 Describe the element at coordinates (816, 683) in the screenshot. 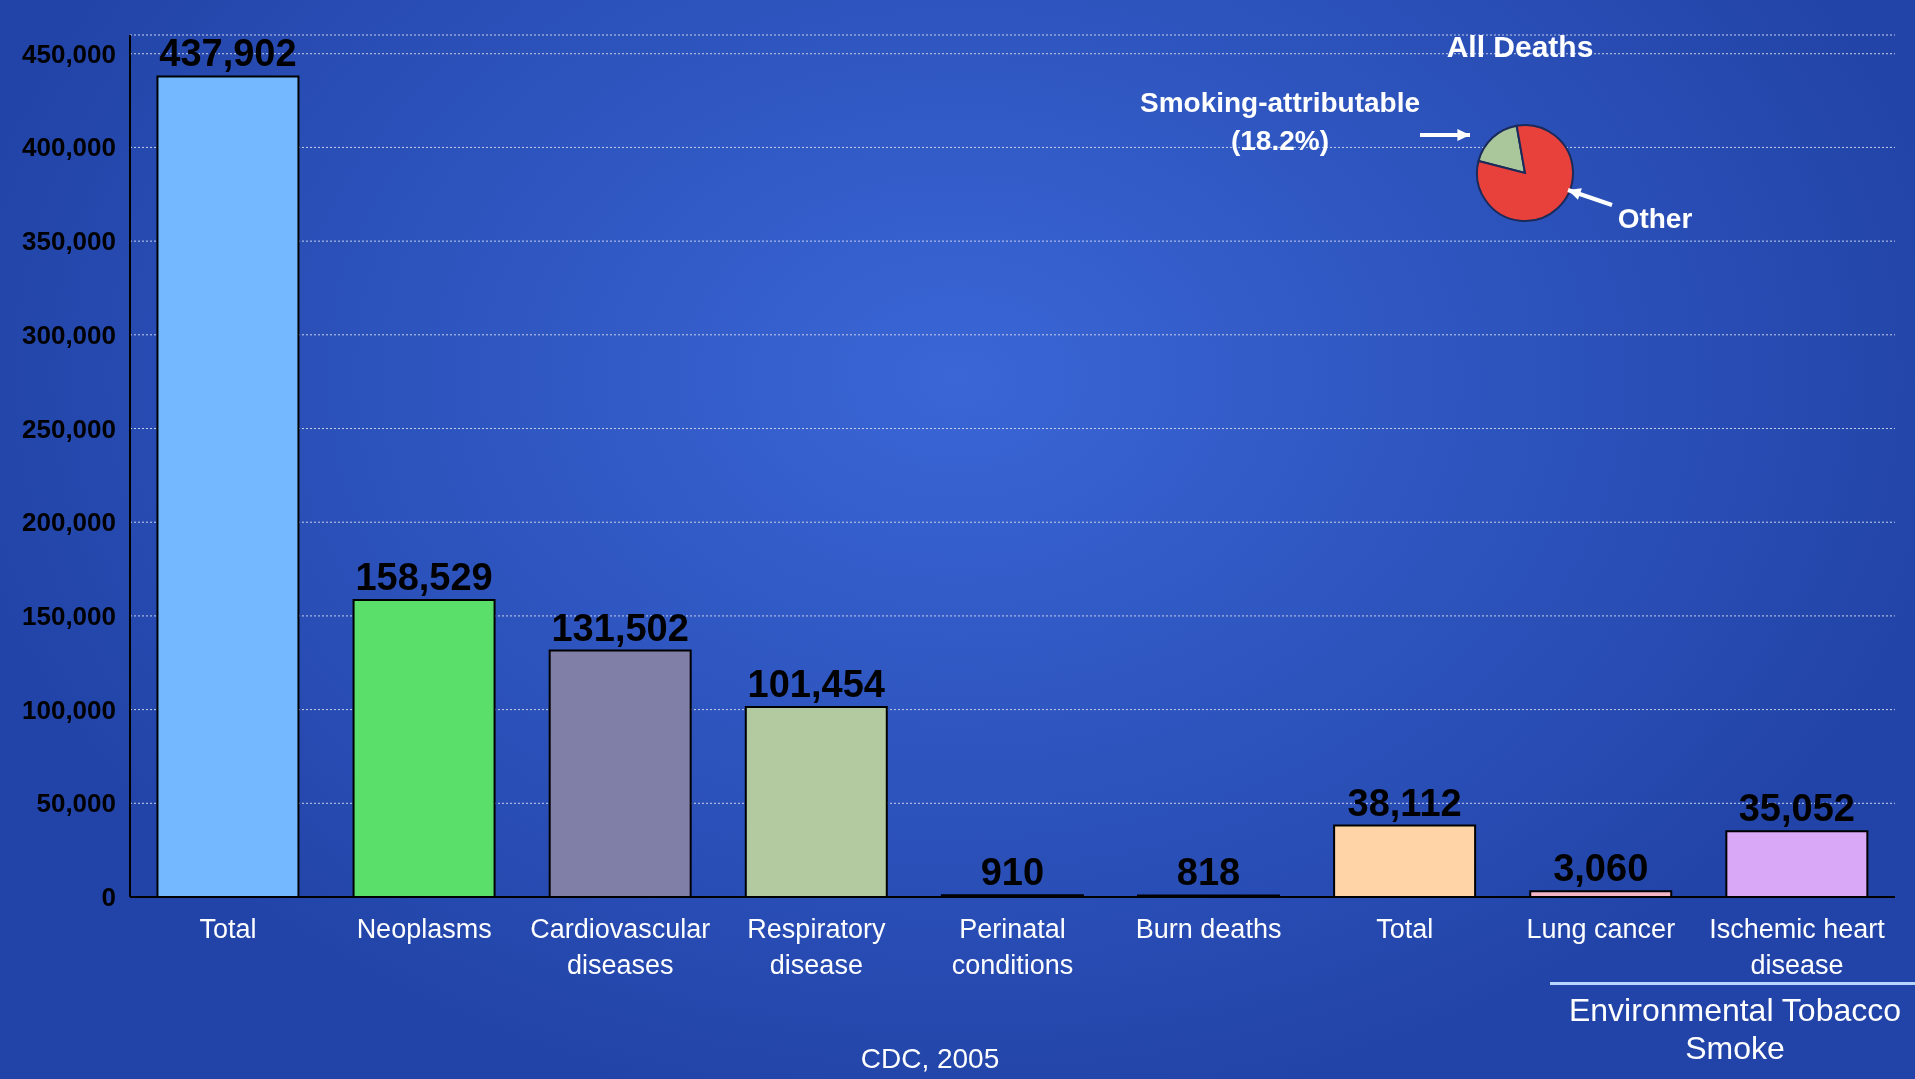

I see `data-label: 101,454` at that location.